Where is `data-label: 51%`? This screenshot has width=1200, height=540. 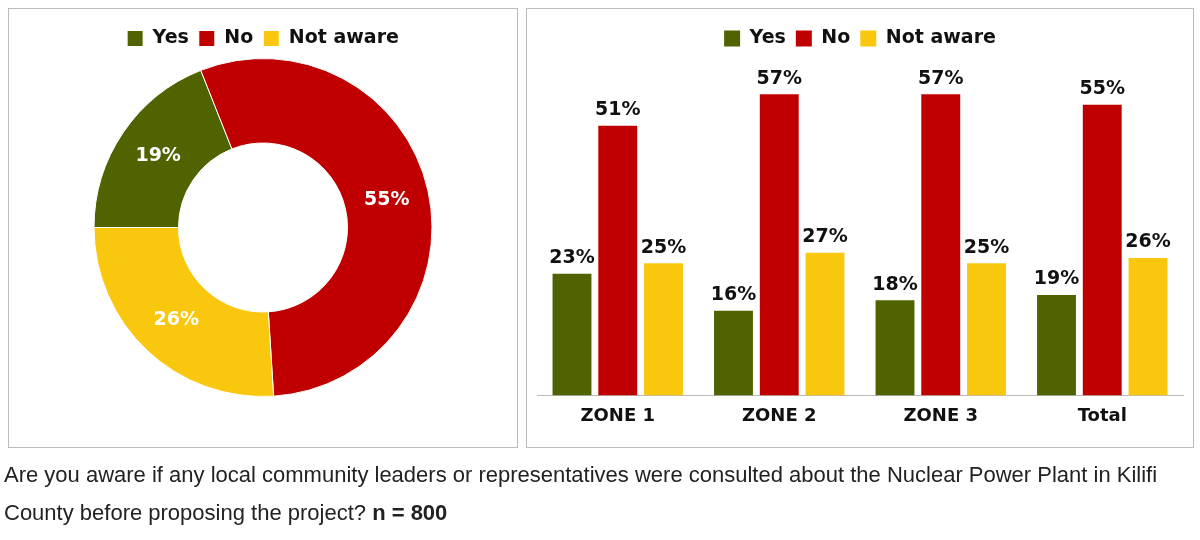 data-label: 51% is located at coordinates (618, 108).